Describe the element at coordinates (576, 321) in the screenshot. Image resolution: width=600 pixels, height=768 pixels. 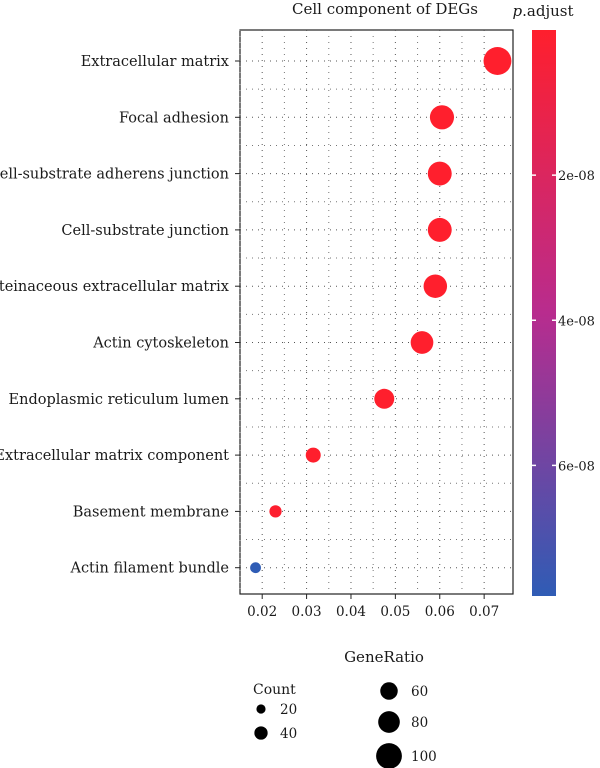
I see `colorbar-tick-label: 4e-08` at that location.